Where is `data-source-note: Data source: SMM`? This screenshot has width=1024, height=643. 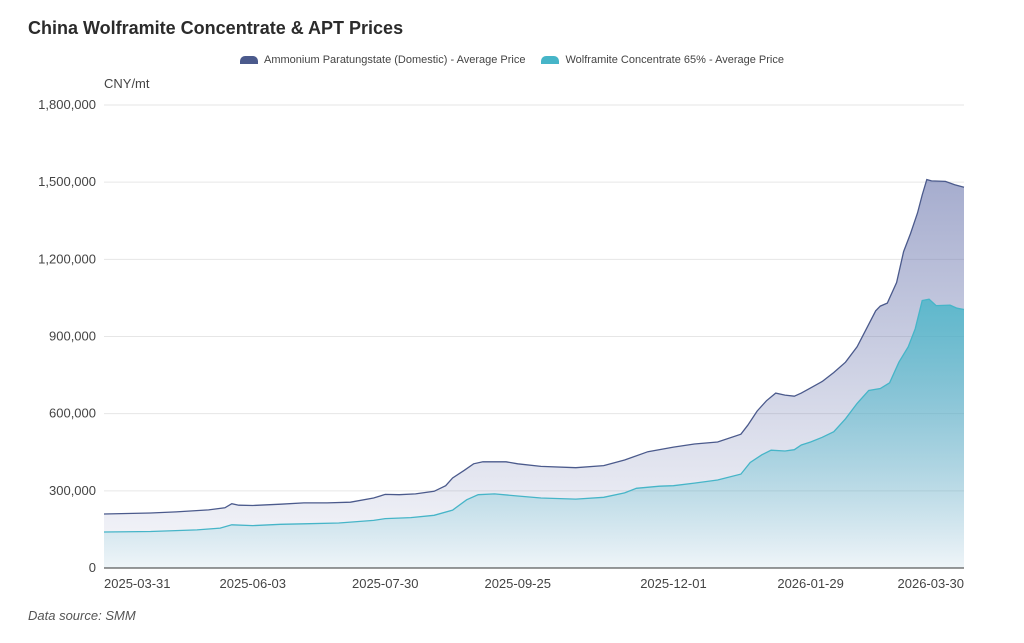 data-source-note: Data source: SMM is located at coordinates (82, 615).